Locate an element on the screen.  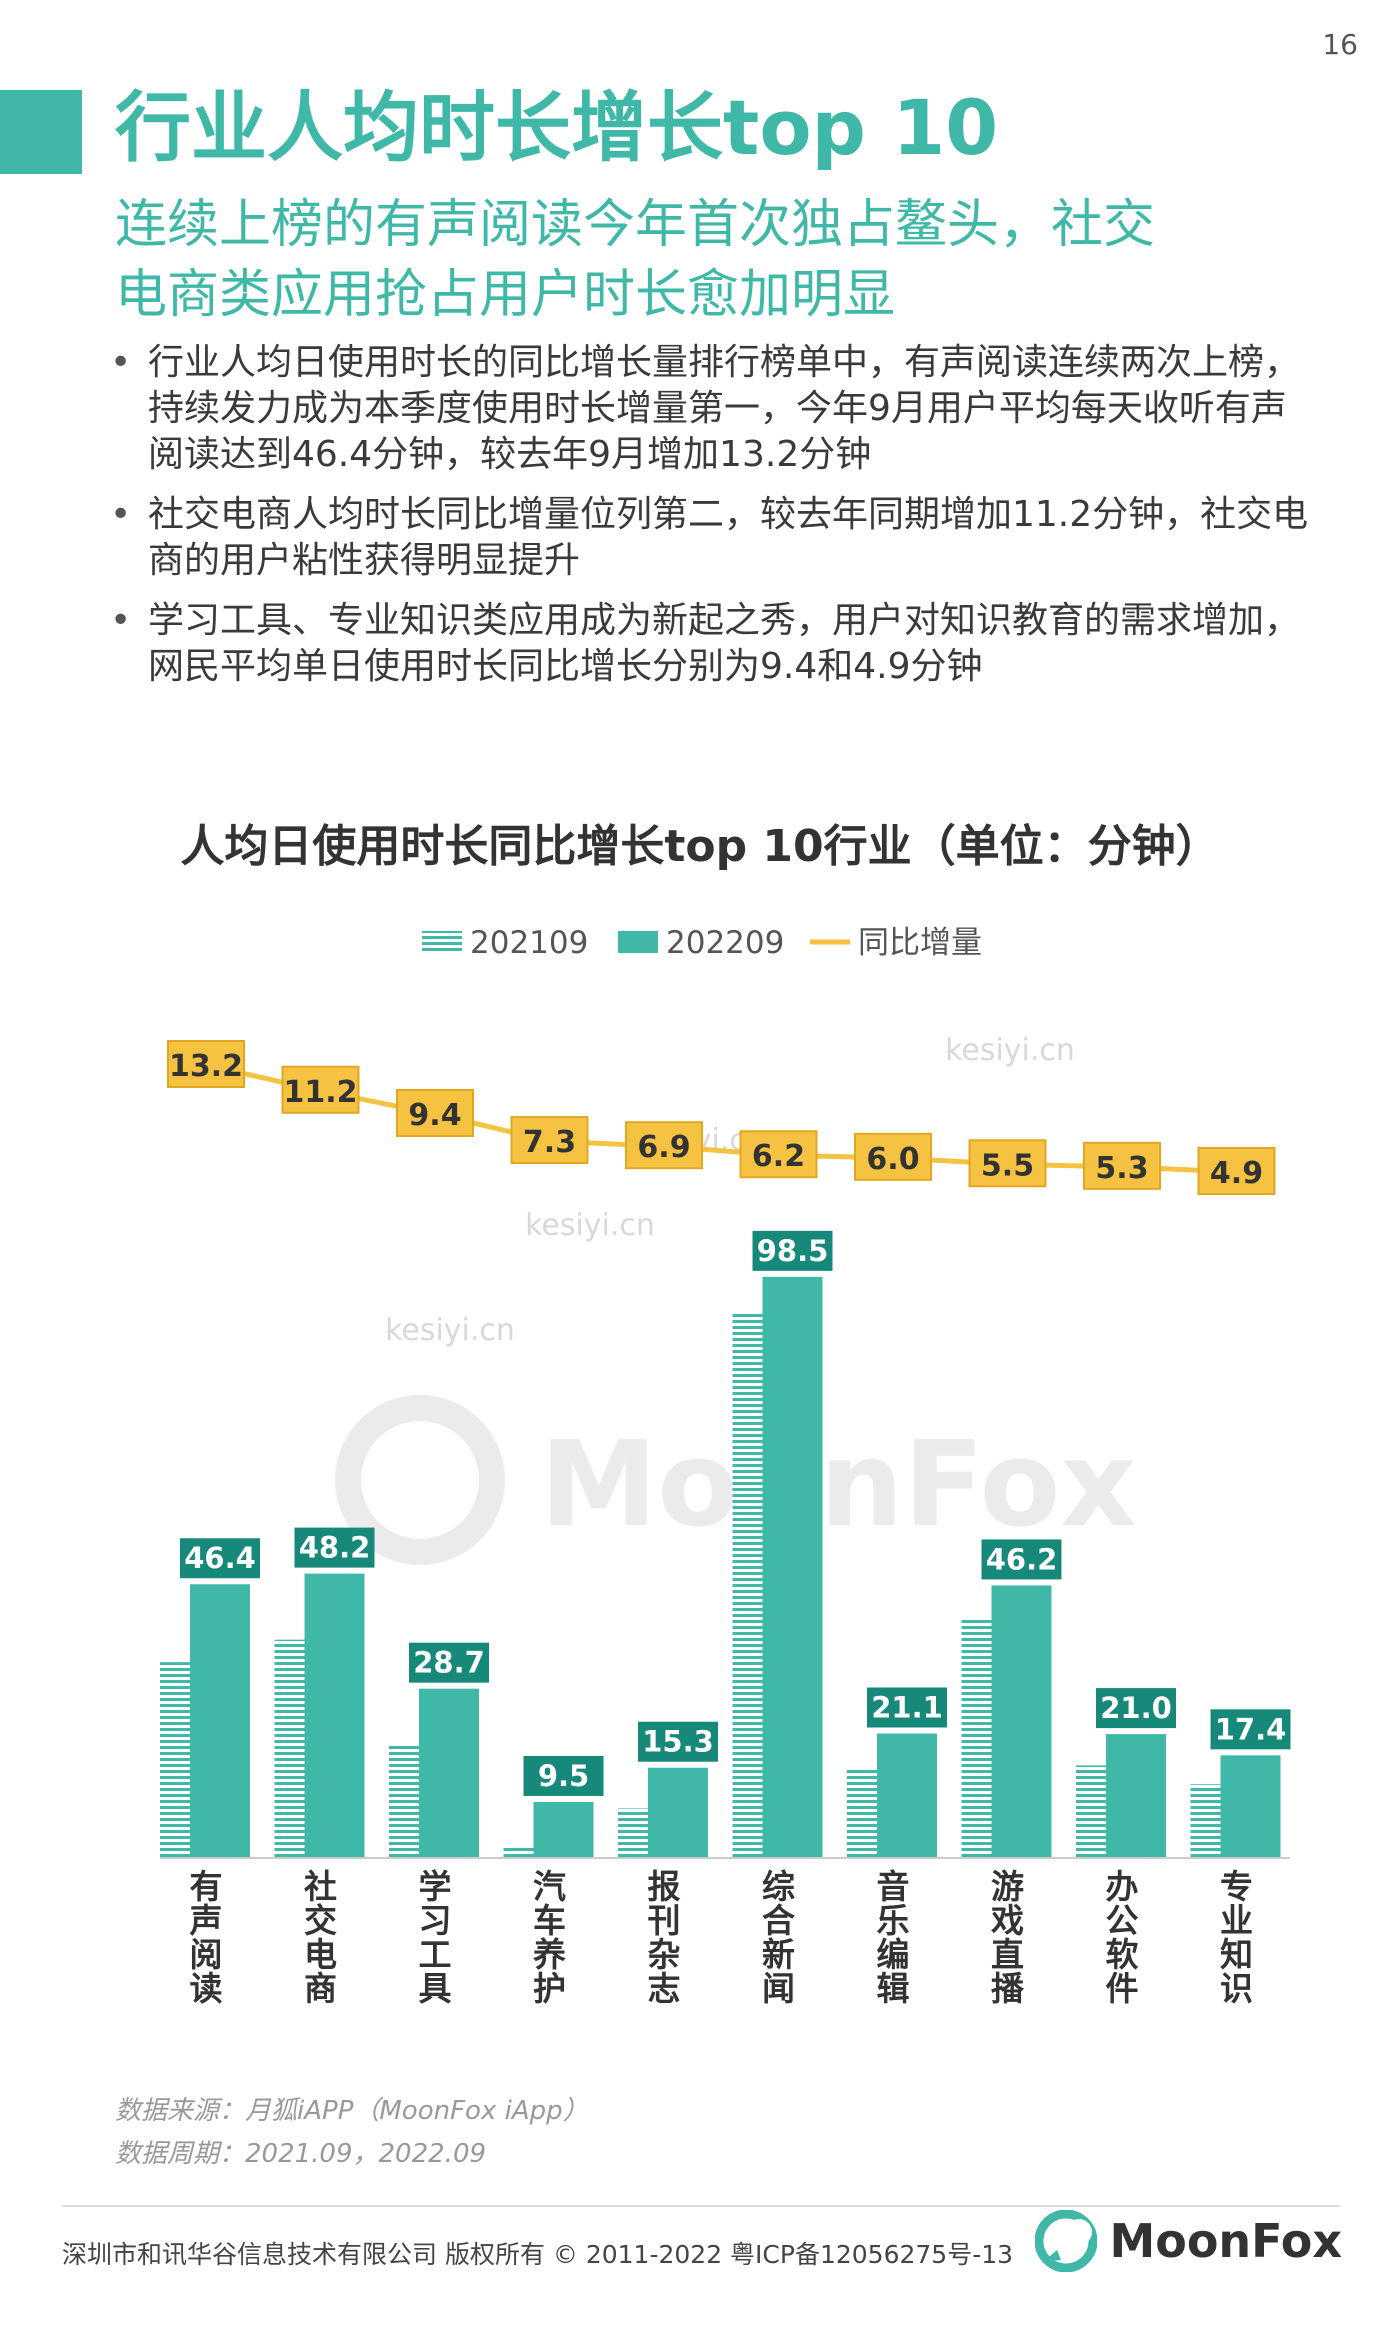
legend-label-202109: 202109 is located at coordinates (529, 943).